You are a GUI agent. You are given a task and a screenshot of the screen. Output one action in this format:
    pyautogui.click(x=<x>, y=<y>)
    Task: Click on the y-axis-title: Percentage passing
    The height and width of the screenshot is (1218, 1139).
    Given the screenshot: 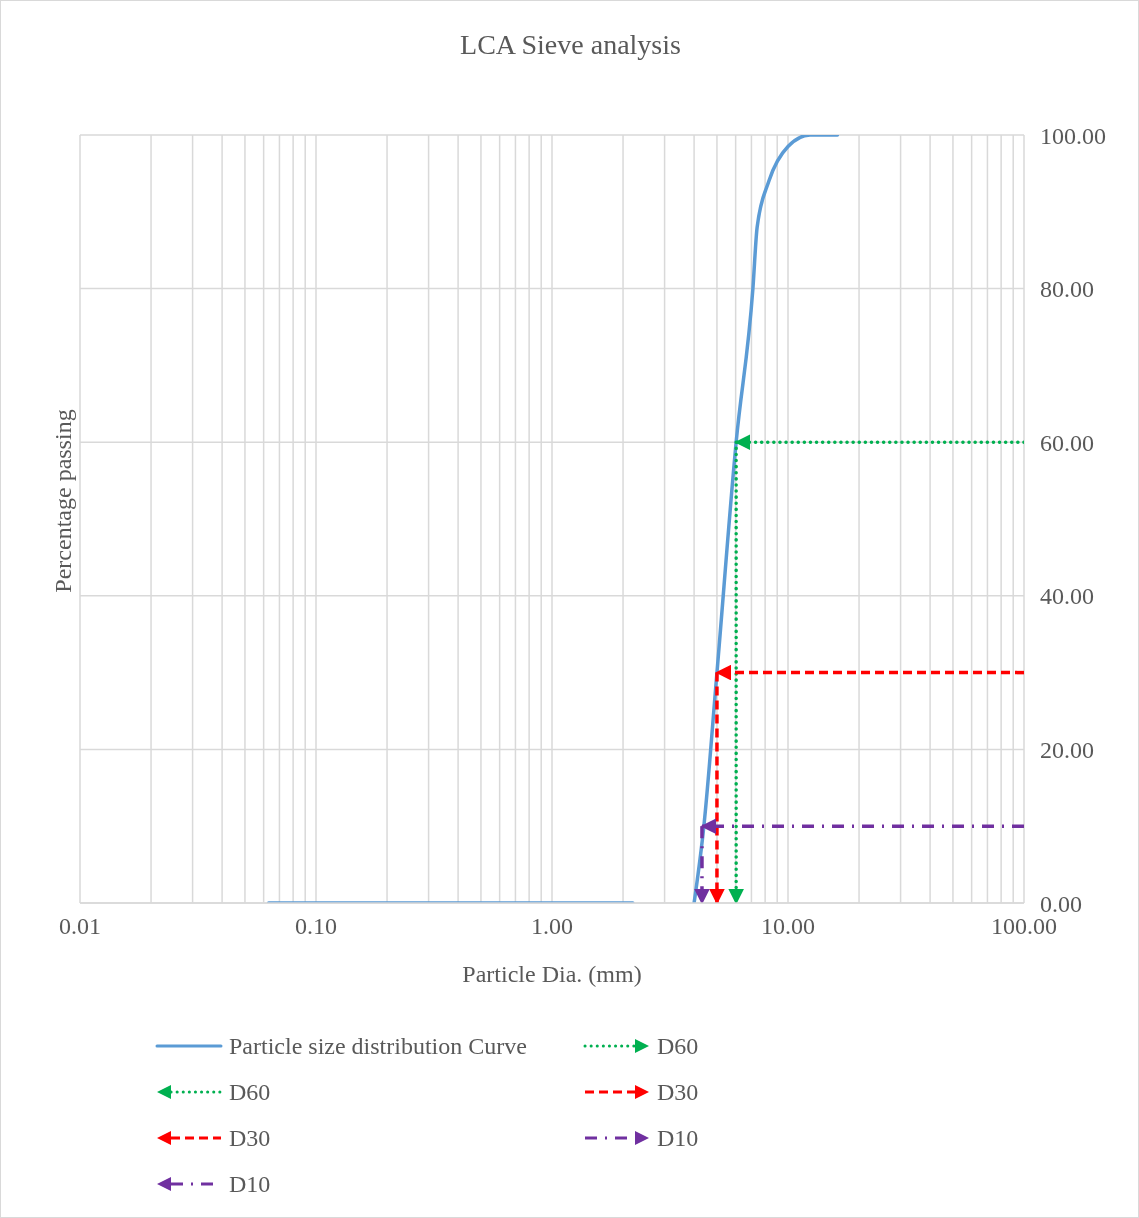 What is the action you would take?
    pyautogui.click(x=63, y=501)
    